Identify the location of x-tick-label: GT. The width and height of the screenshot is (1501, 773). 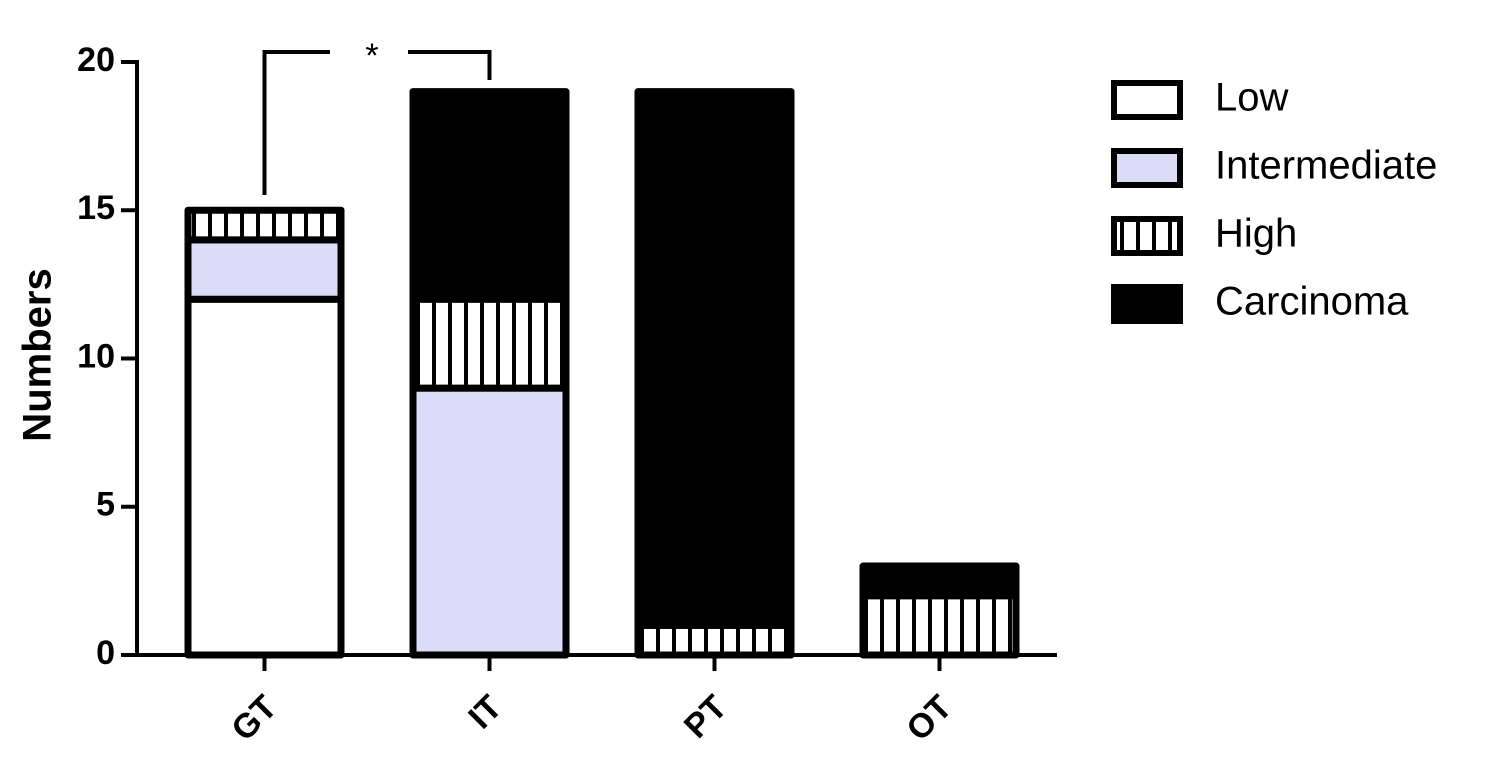
(254, 718).